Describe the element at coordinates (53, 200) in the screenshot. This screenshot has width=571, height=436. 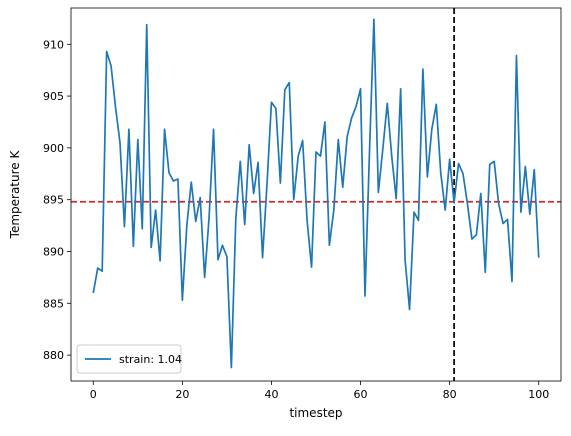
I see `y-tick-label: 895` at that location.